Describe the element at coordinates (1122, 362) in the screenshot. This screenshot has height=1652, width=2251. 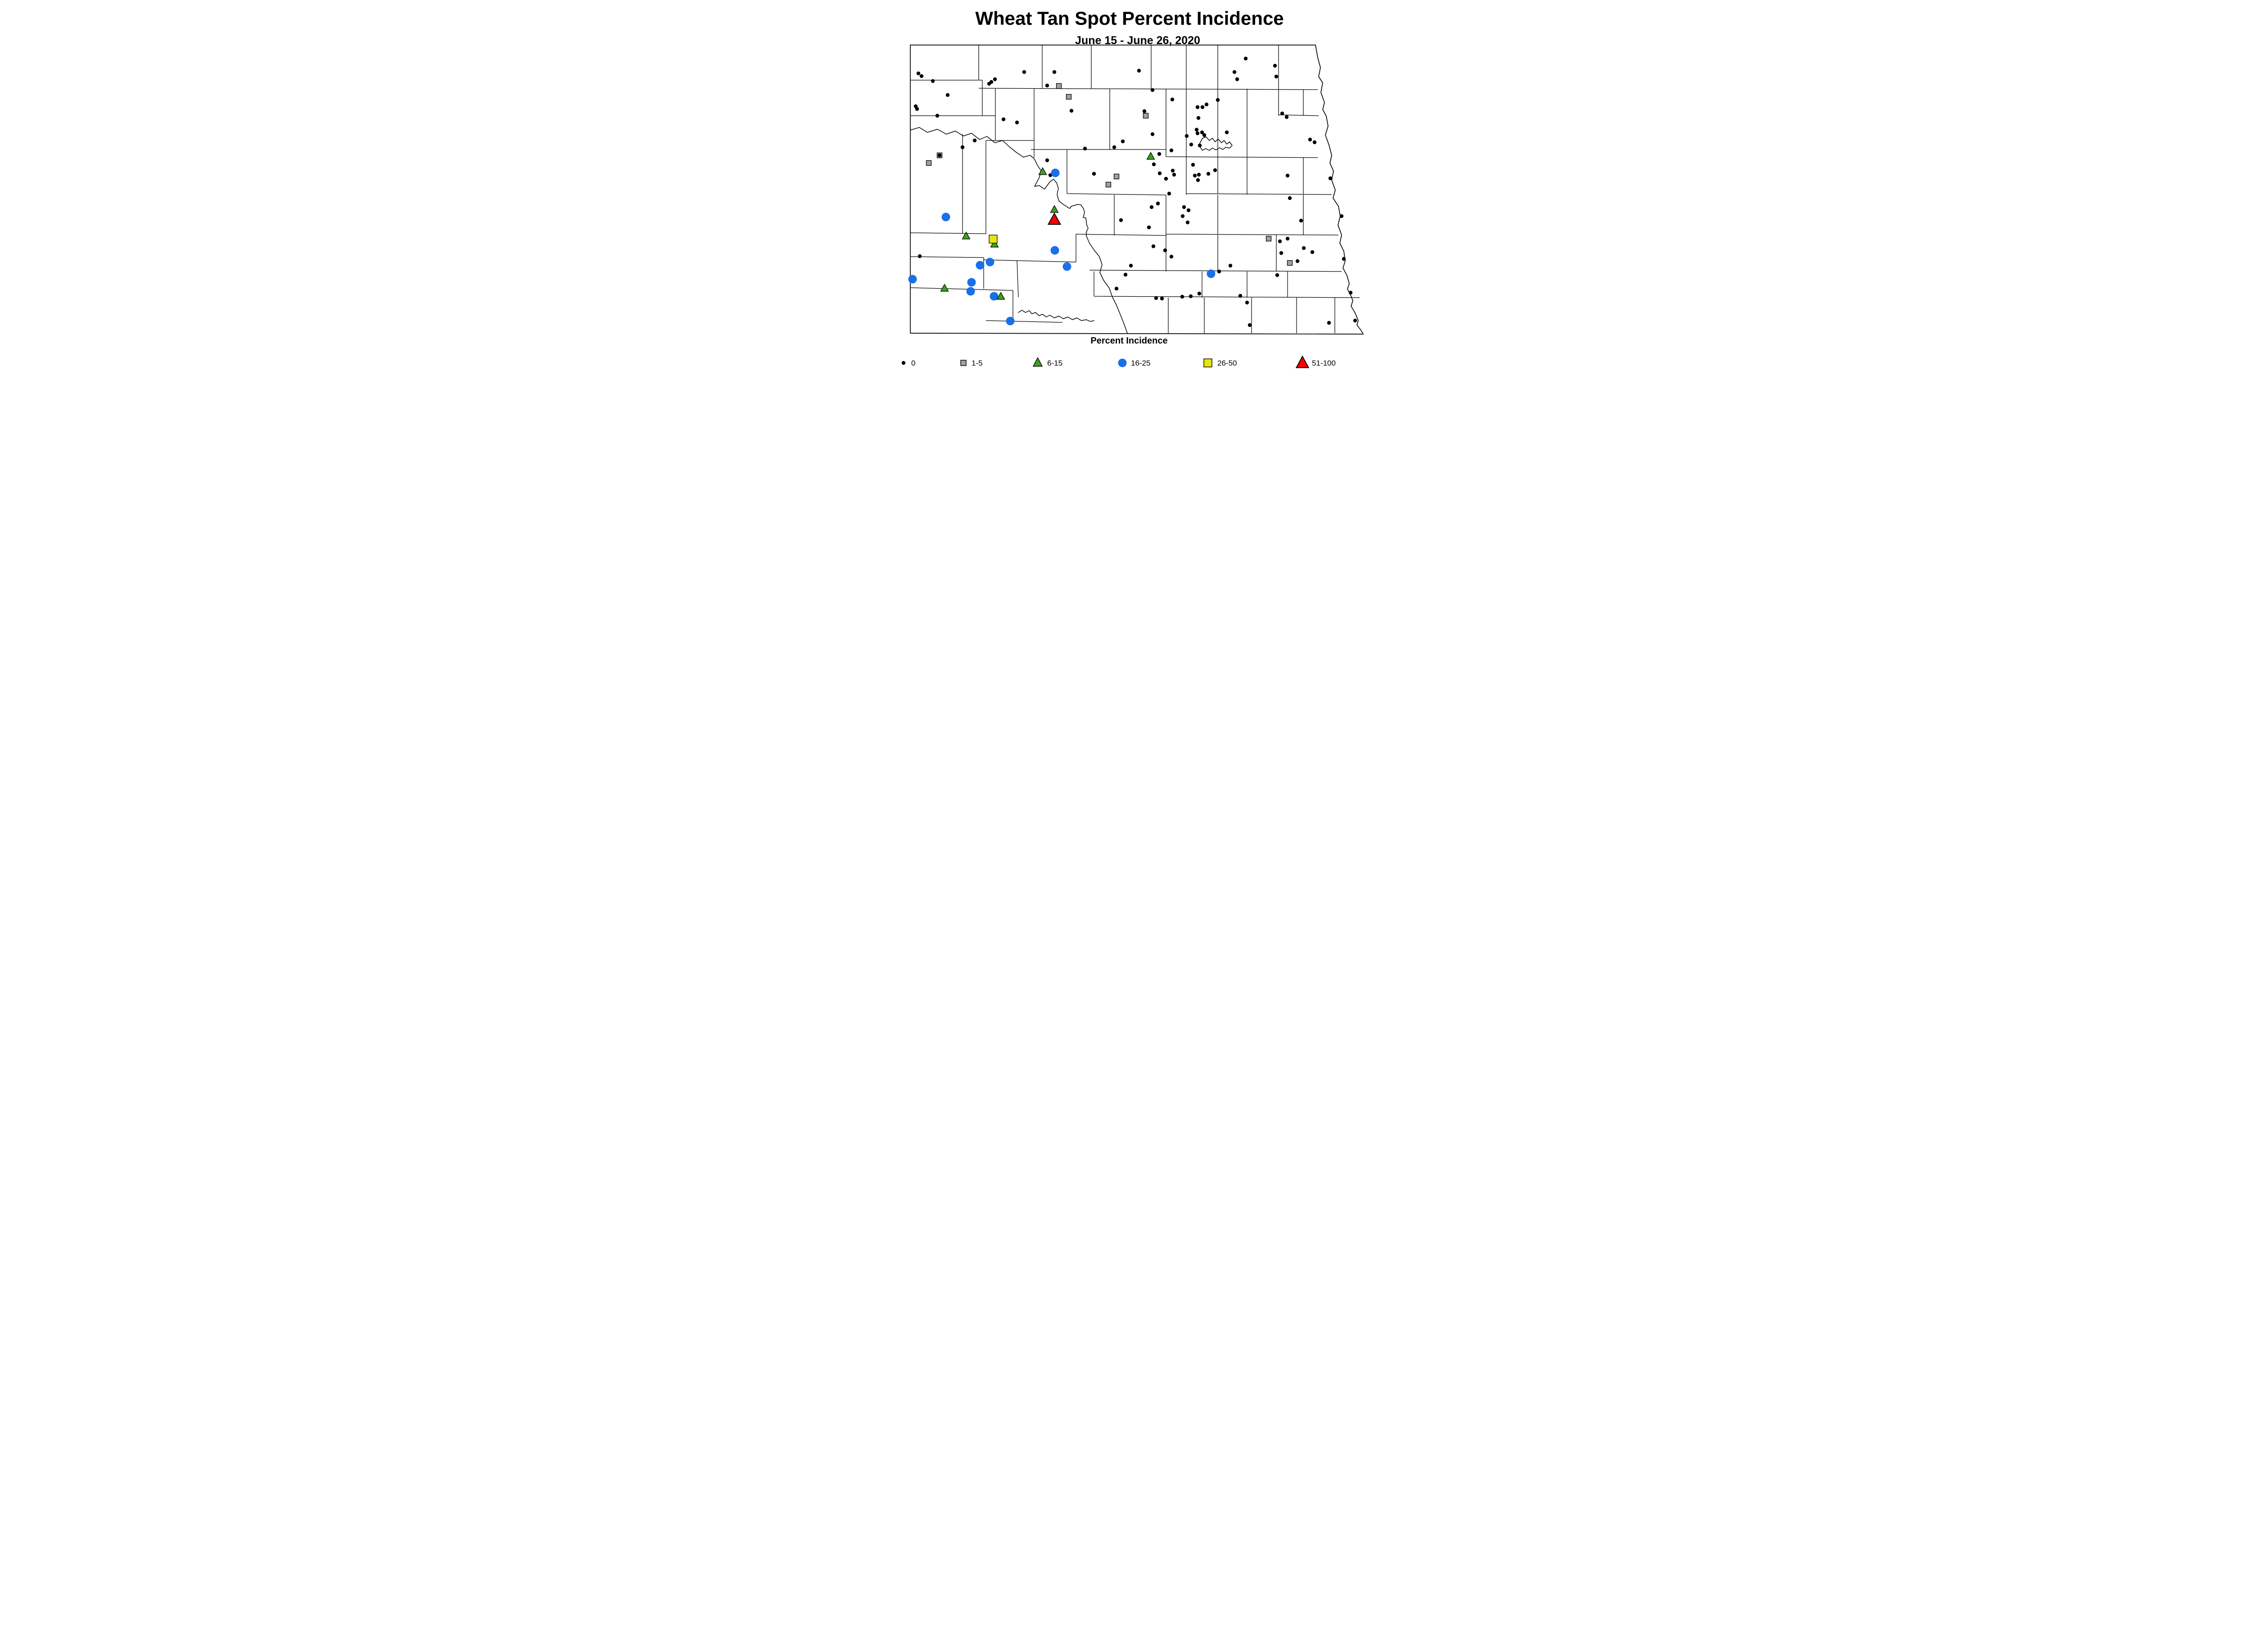
I see `blue-circle-icon` at that location.